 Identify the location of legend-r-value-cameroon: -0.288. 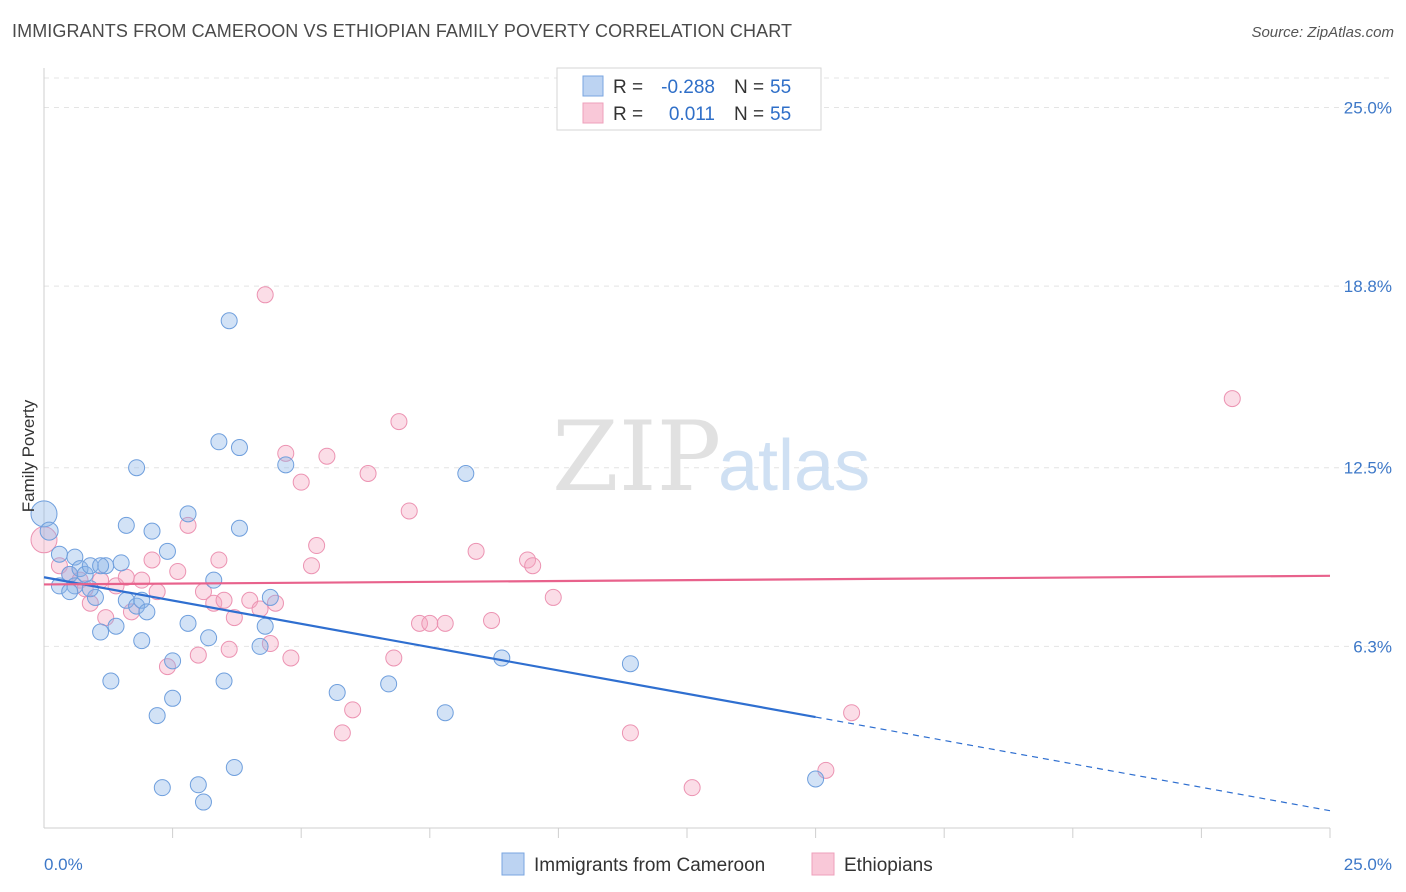
(688, 87).